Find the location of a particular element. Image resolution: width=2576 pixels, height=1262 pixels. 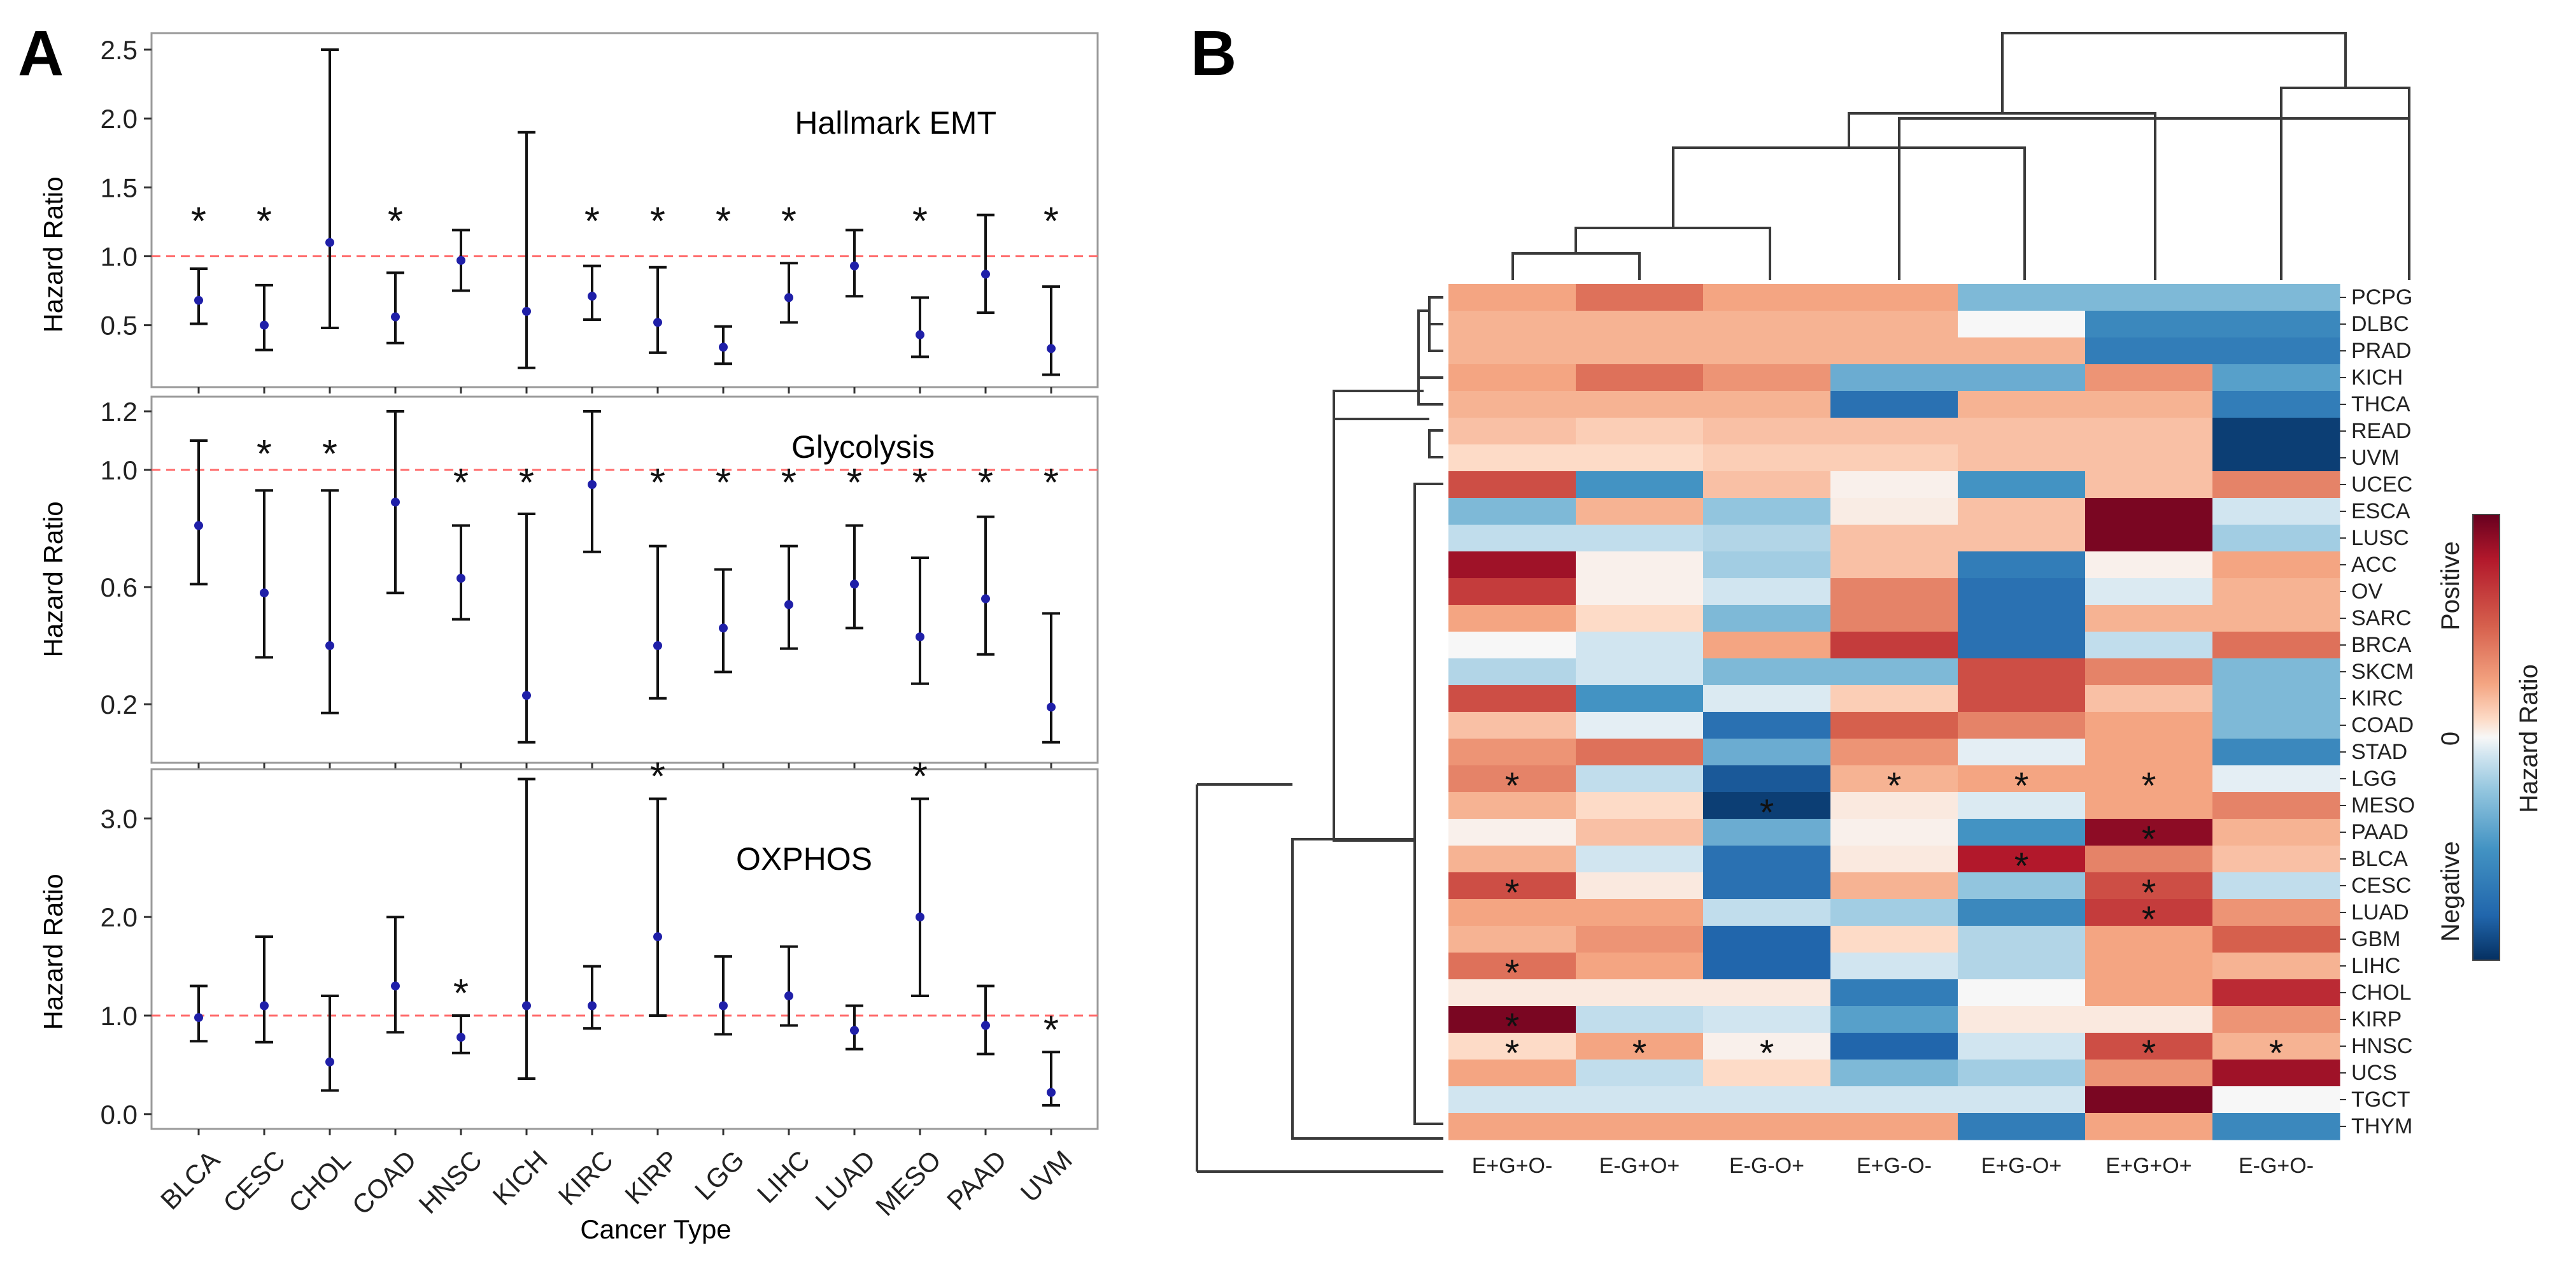

row-label: LUAD is located at coordinates (2380, 912).